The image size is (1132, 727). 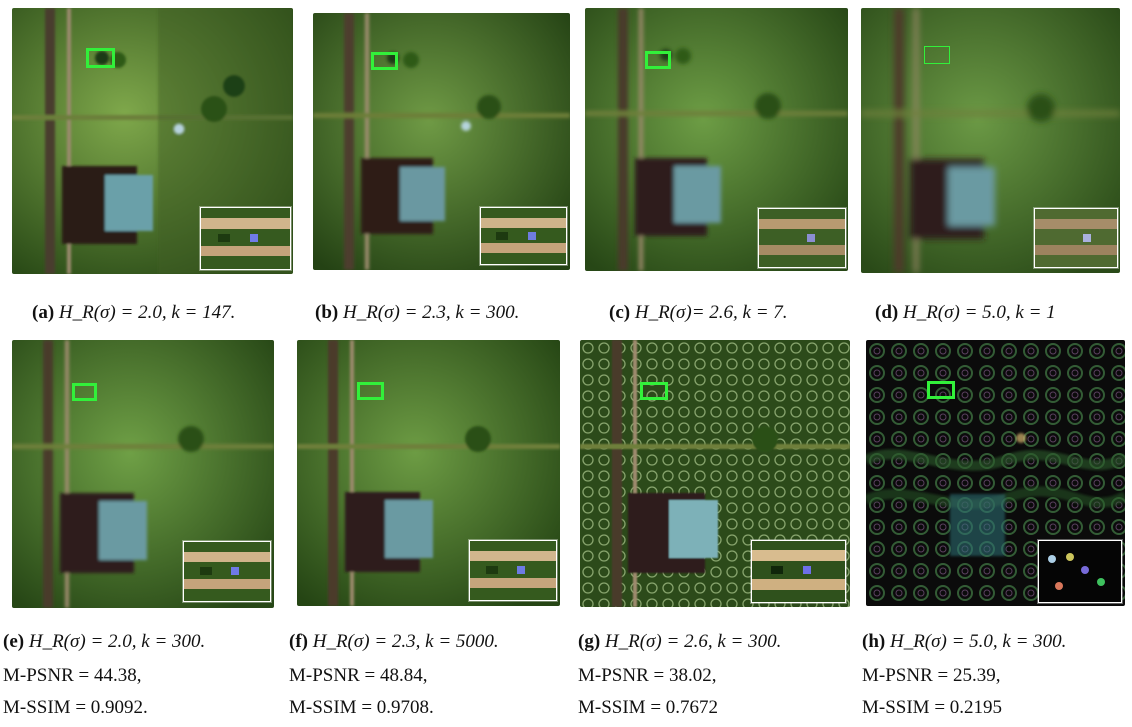 What do you see at coordinates (361, 707) in the screenshot?
I see `metric-f-ssim: M-SSIM = 0.9708.` at bounding box center [361, 707].